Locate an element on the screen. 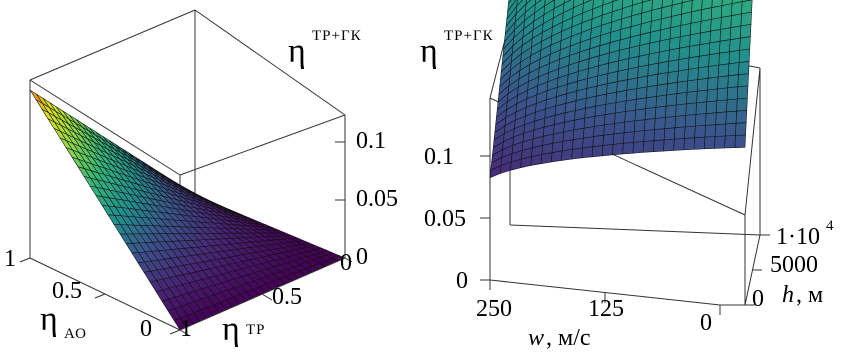 The height and width of the screenshot is (354, 845). svg-text: , м/с is located at coordinates (568, 338).